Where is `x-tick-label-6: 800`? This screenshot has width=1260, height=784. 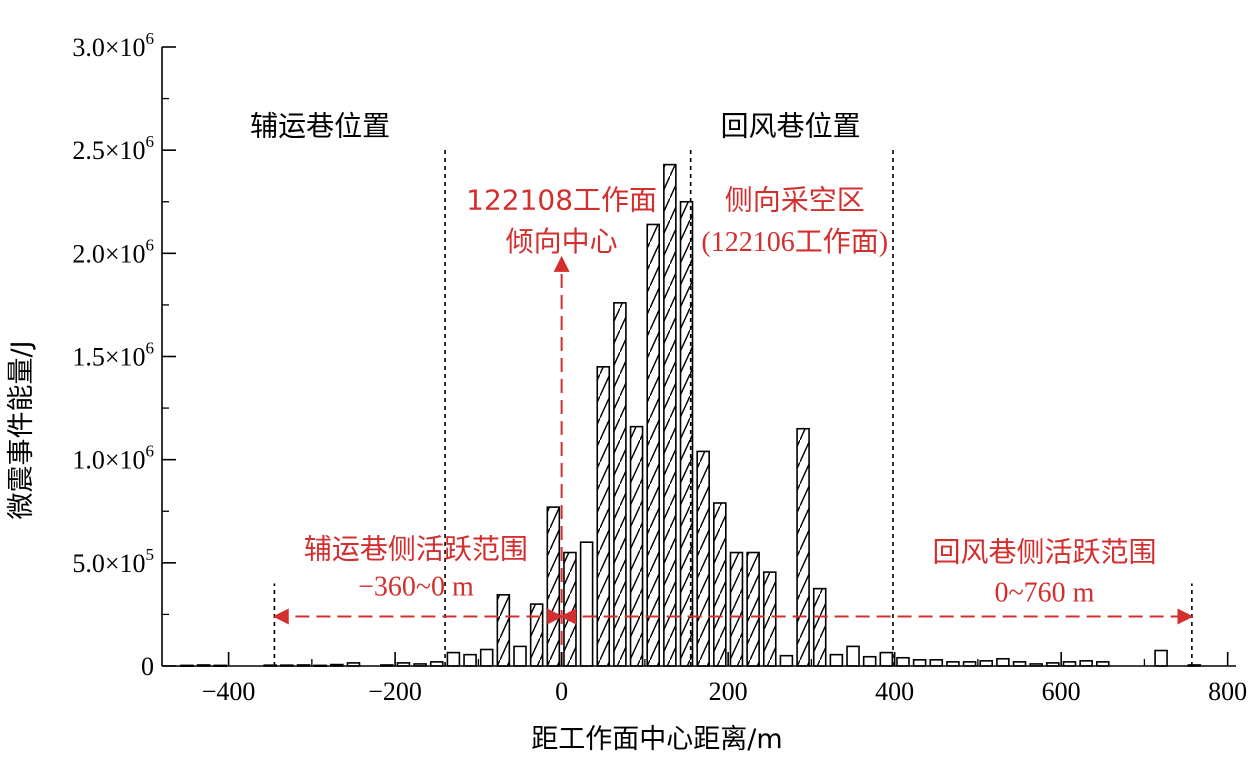
x-tick-label-6: 800 is located at coordinates (1227, 691).